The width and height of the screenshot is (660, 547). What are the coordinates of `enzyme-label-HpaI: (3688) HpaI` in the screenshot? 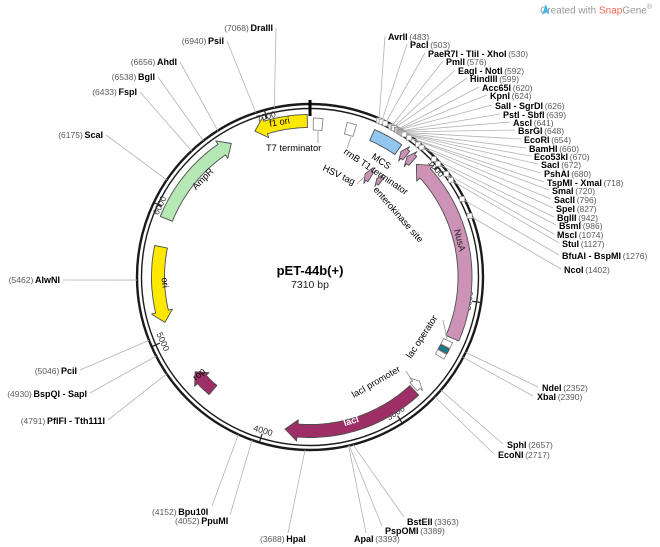 It's located at (283, 539).